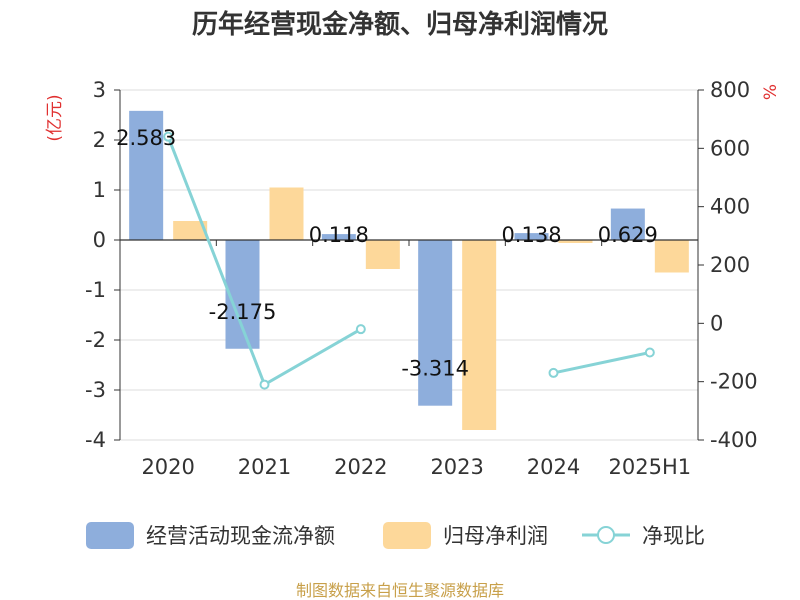 The image size is (800, 600). Describe the element at coordinates (110, 535) in the screenshot. I see `legend-swatch-cashflow` at that location.